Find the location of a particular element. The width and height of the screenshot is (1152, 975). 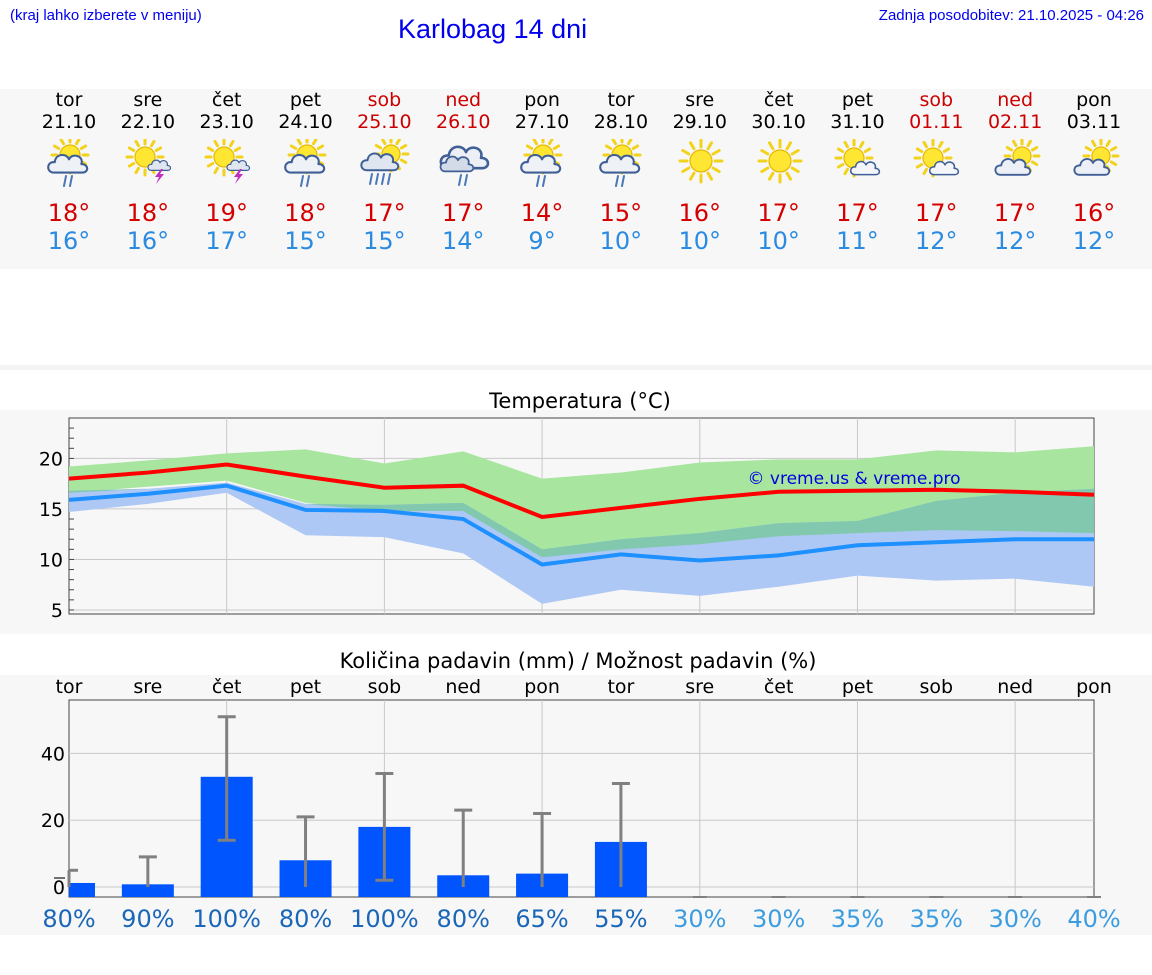

temp-ytick-label: 15 is located at coordinates (51, 510).